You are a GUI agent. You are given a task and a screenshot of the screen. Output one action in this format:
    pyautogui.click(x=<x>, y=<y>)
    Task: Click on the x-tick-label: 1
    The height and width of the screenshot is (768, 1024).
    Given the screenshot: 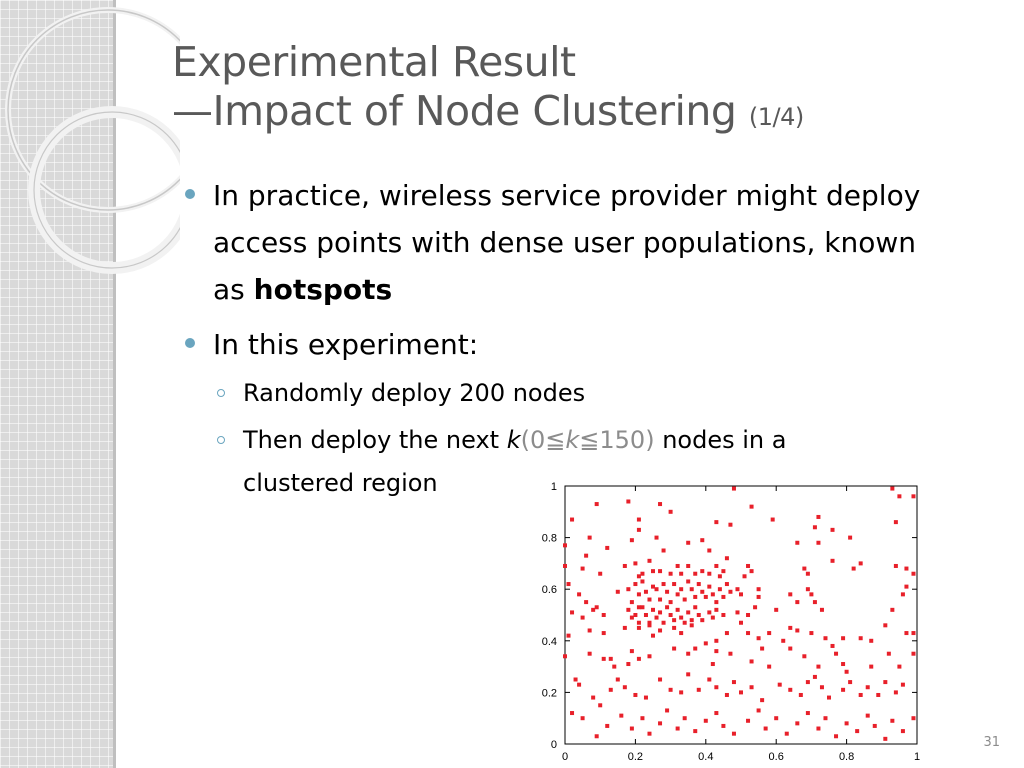 What is the action you would take?
    pyautogui.click(x=917, y=757)
    